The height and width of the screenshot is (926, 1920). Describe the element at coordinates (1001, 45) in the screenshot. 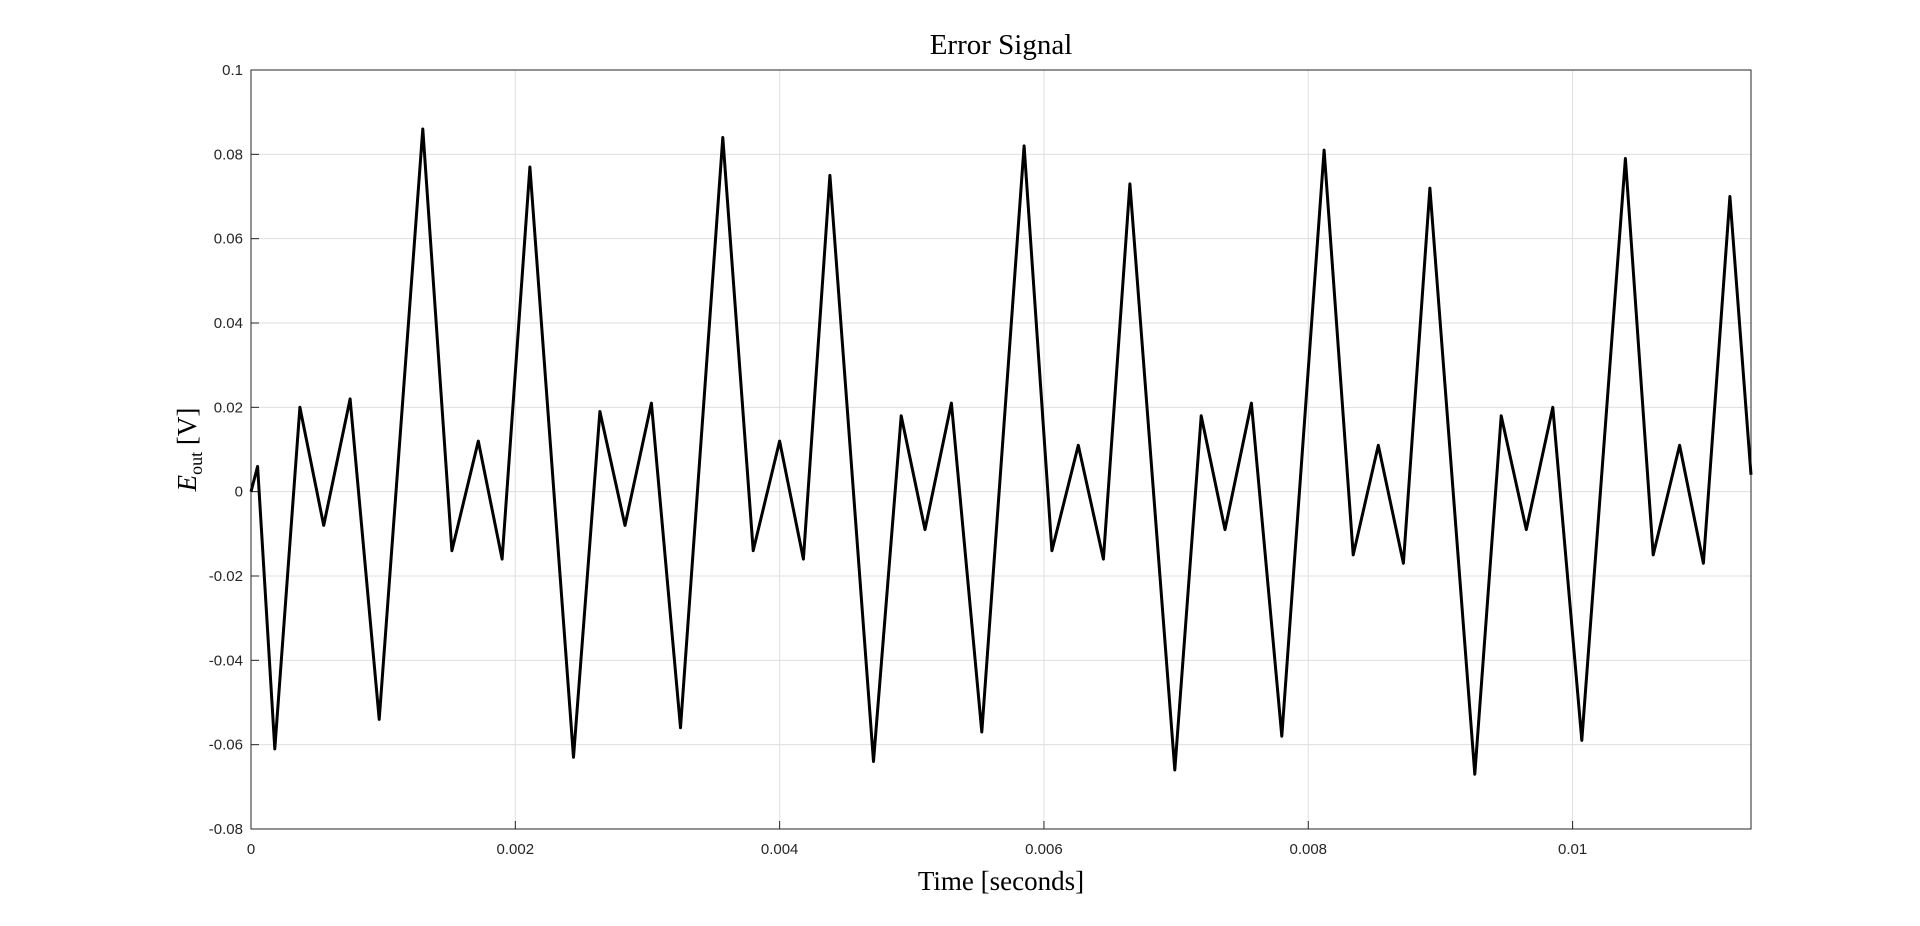

I see `chart-title: Error Signal` at that location.